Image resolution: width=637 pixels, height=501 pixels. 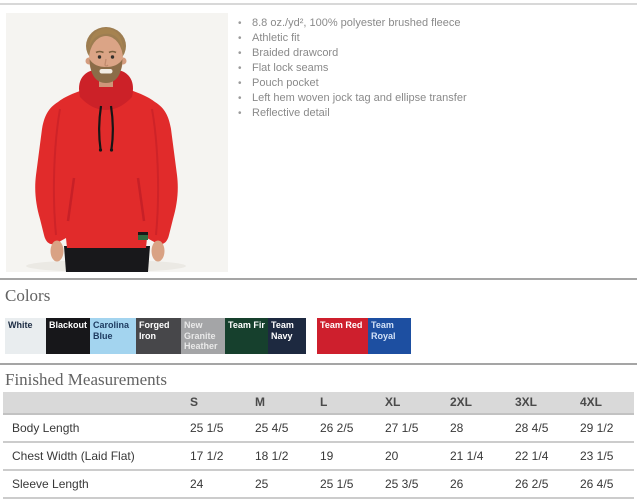 What do you see at coordinates (352, 113) in the screenshot?
I see `list-item: • Reflective detail` at bounding box center [352, 113].